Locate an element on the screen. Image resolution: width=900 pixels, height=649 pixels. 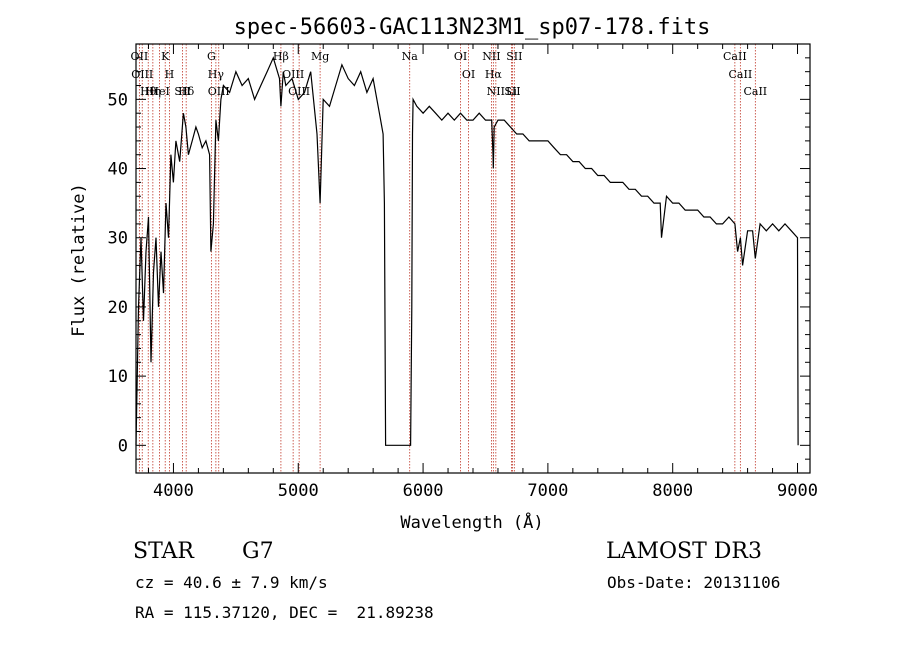
obs-date: Obs-Date: 20131106 is located at coordinates (694, 582).